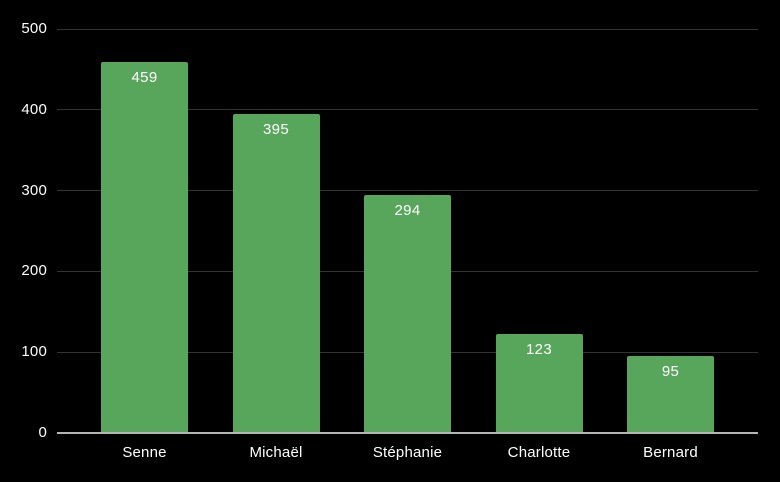 Image resolution: width=780 pixels, height=482 pixels. What do you see at coordinates (144, 78) in the screenshot?
I see `bar-value-label: 459` at bounding box center [144, 78].